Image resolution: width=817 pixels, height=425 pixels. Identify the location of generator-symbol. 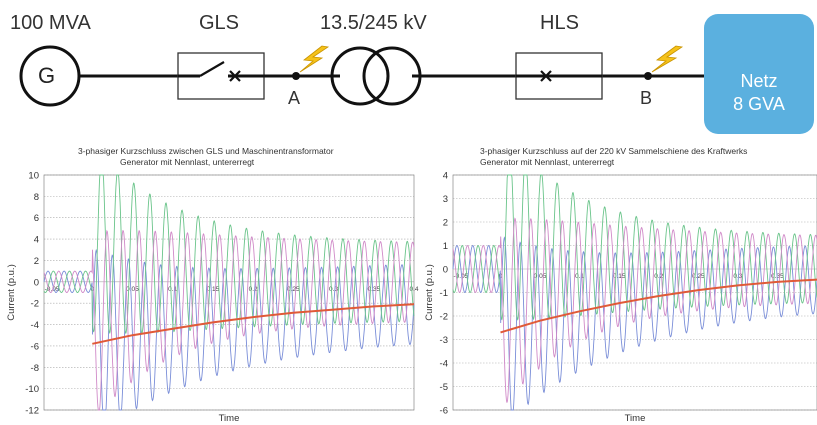
(50, 76).